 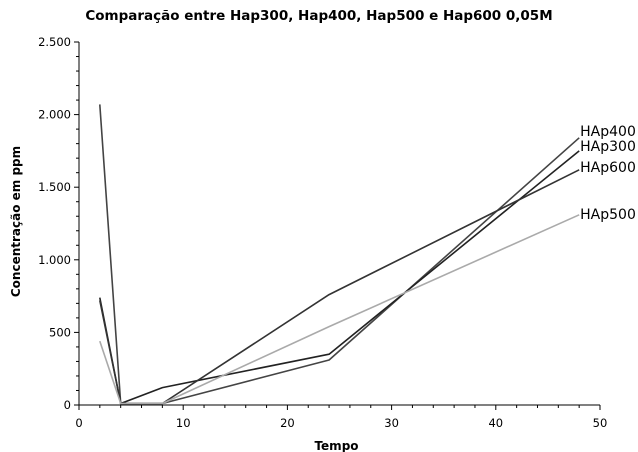 I want to click on y-tick-label: 2.500, so click(x=54, y=42).